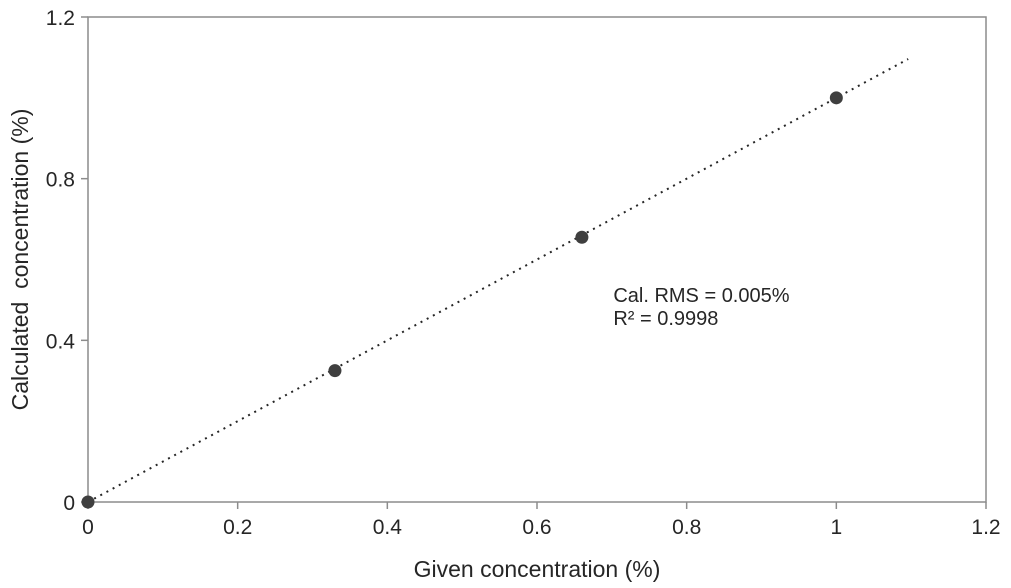 This screenshot has height=588, width=1011. I want to click on x-tick-label: 0.2, so click(237, 527).